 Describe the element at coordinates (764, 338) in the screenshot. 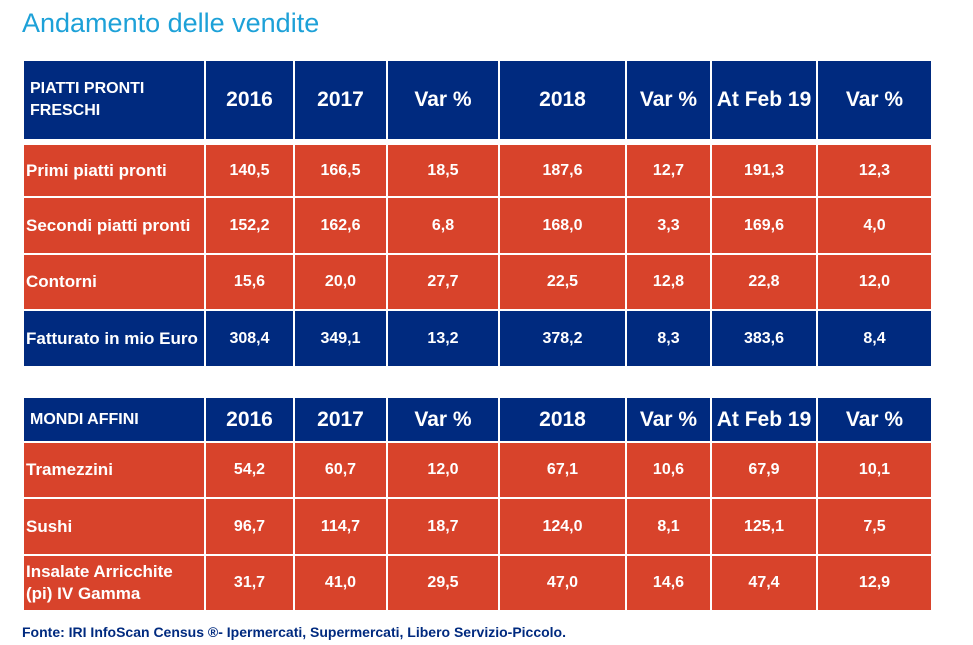

I see `table-cell: 383,6` at that location.